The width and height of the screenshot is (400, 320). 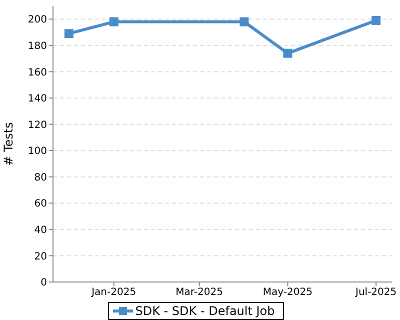 What do you see at coordinates (205, 311) in the screenshot?
I see `legend-label: SDK - SDK - Default Job` at bounding box center [205, 311].